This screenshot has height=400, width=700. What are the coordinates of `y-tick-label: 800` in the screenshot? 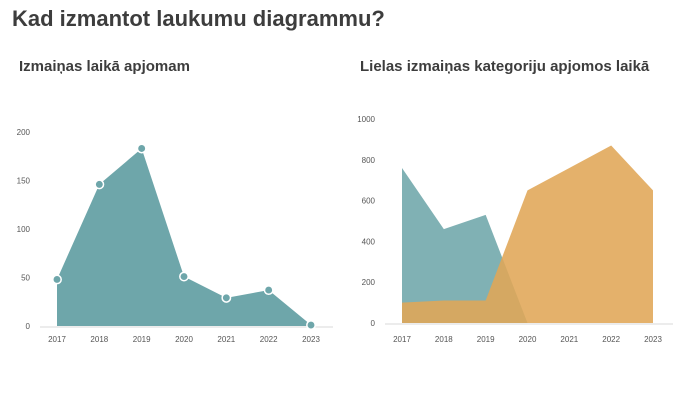 It's located at (369, 160).